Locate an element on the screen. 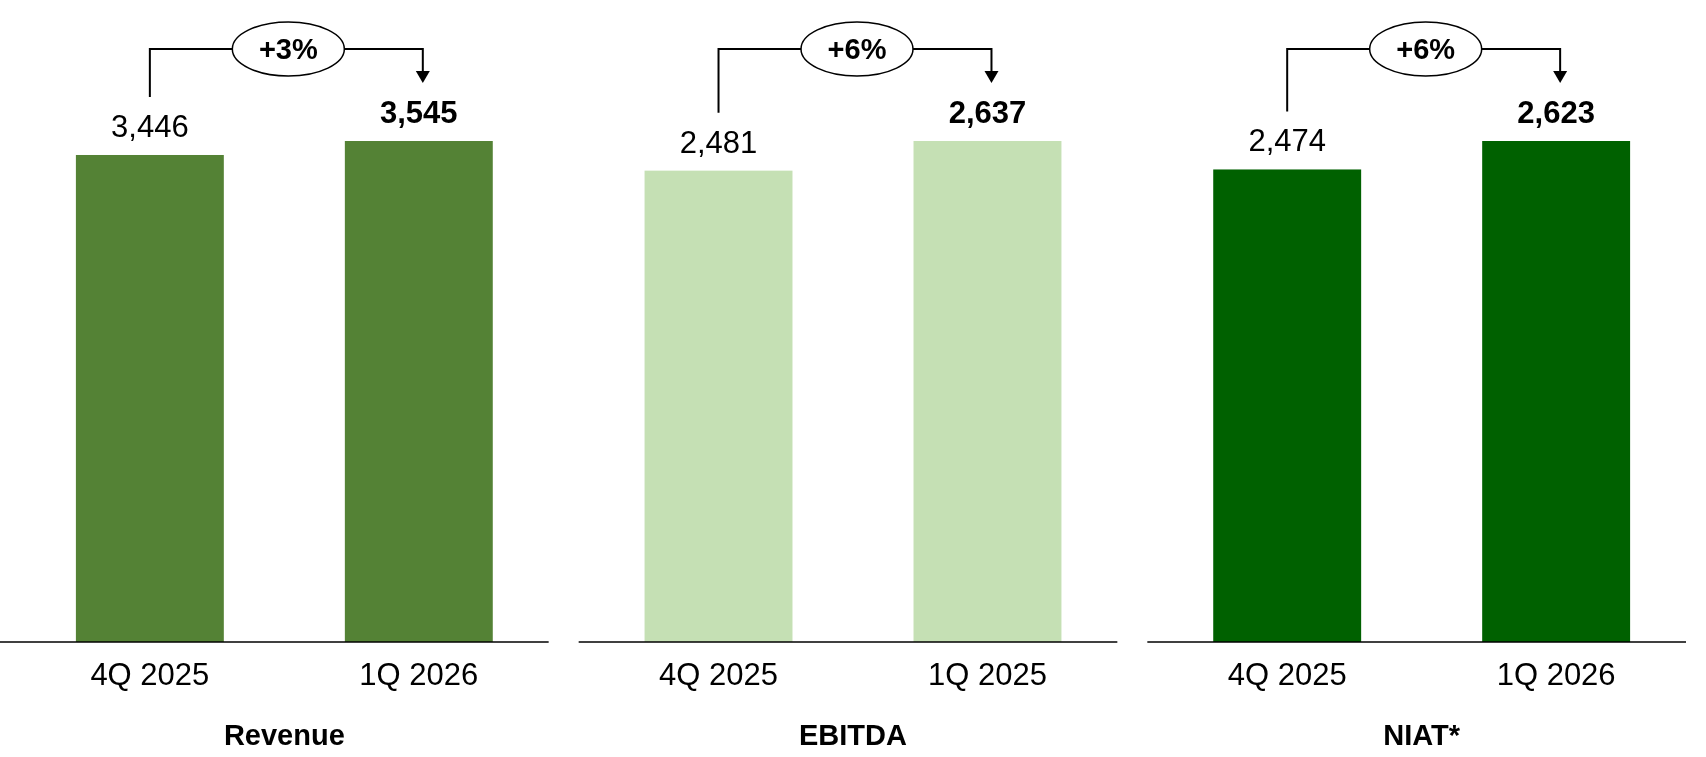 The width and height of the screenshot is (1706, 757). data-label: 2,637 is located at coordinates (987, 112).